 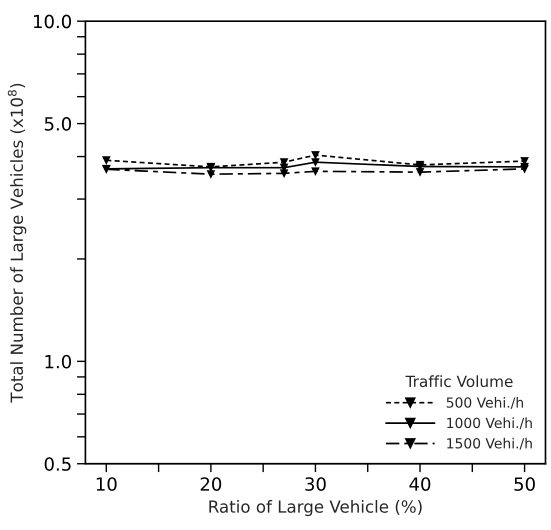 I want to click on x-tick-label: 50, so click(x=524, y=484).